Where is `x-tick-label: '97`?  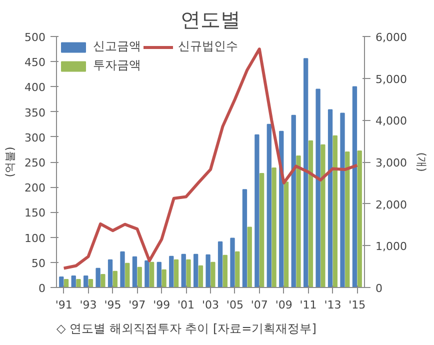
x-tick-label: '97 is located at coordinates (137, 305).